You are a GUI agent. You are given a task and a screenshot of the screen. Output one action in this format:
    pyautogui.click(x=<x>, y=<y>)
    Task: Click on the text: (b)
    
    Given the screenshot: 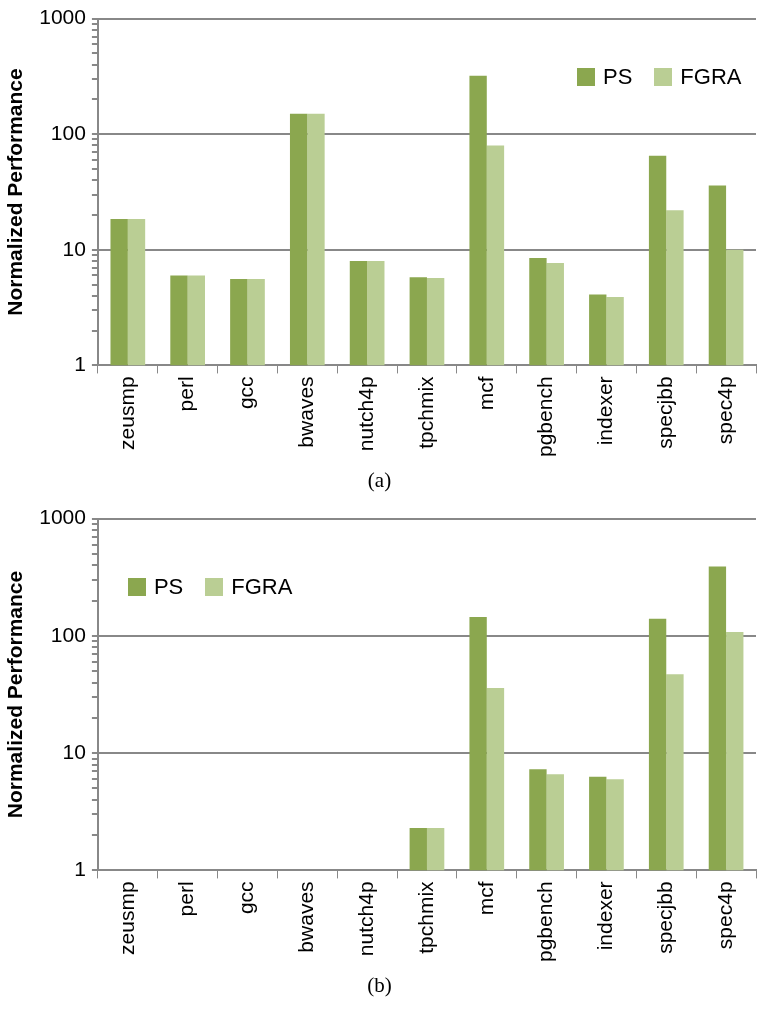 What is the action you would take?
    pyautogui.click(x=379, y=985)
    